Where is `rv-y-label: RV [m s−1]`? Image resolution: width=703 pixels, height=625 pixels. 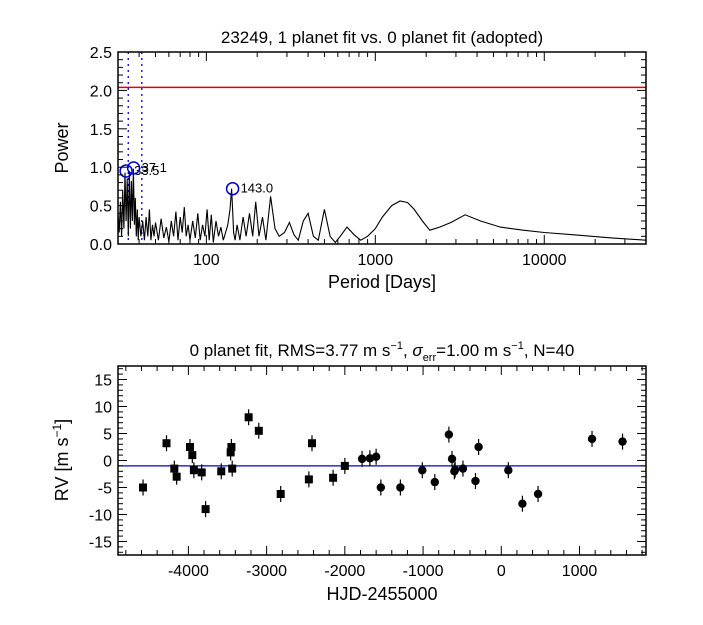
rv-y-label: RV [m s−1] is located at coordinates (61, 460).